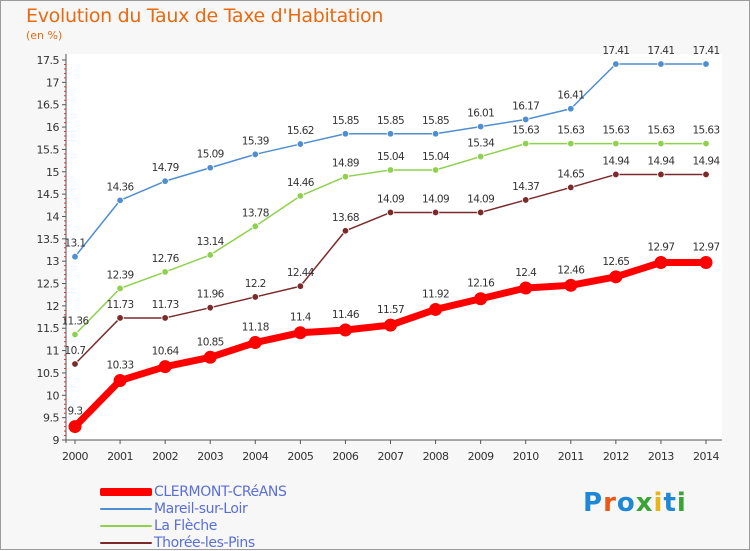 This screenshot has height=551, width=750. I want to click on data-label: 11.96, so click(211, 295).